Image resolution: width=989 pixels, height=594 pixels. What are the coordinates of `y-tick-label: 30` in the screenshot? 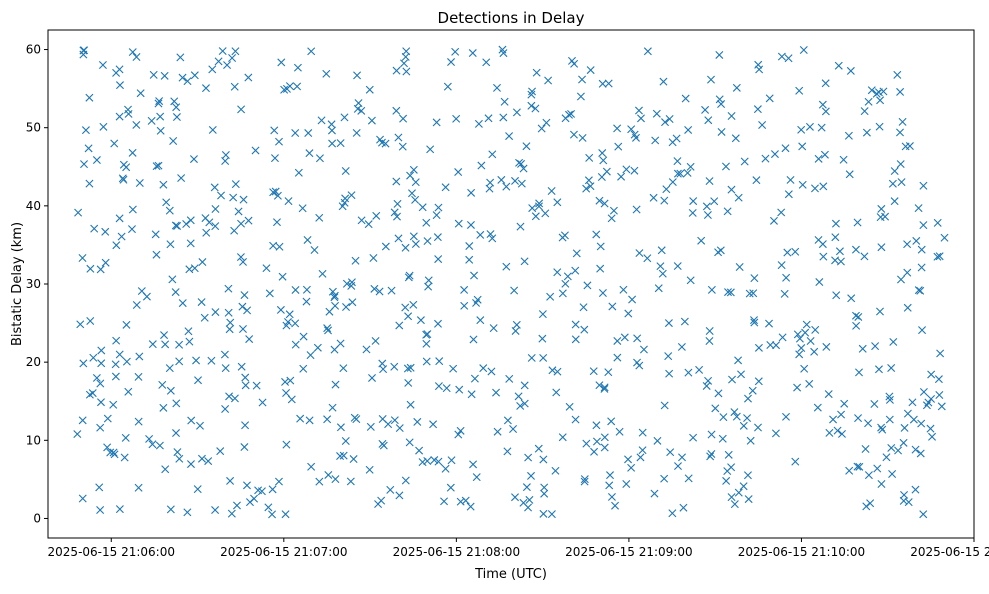 It's located at (33, 284).